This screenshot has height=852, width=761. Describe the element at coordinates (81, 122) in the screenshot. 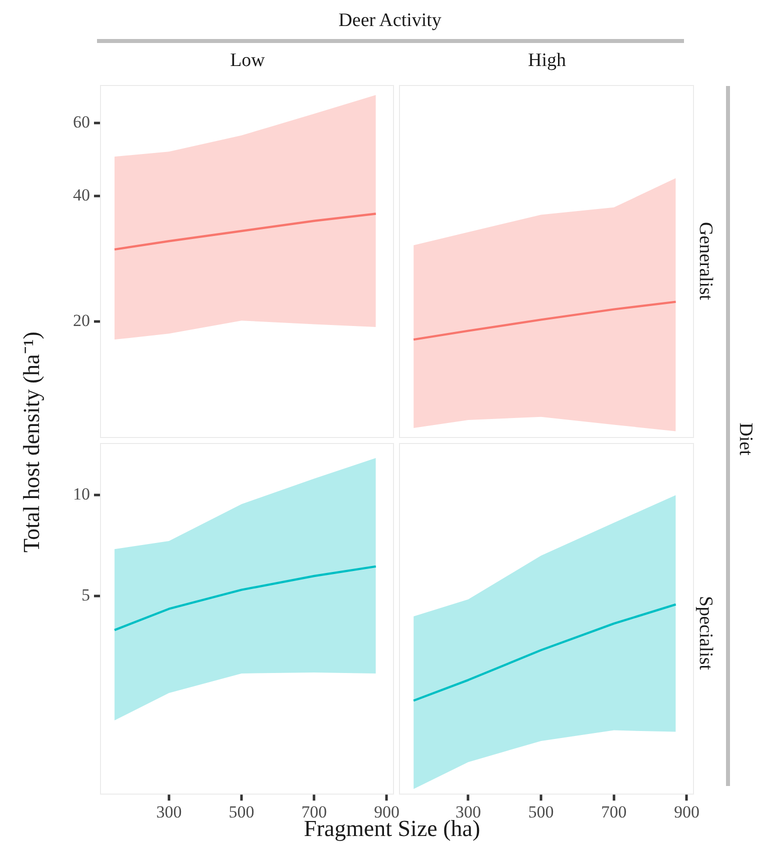

I see `y-tick-label: 60` at that location.